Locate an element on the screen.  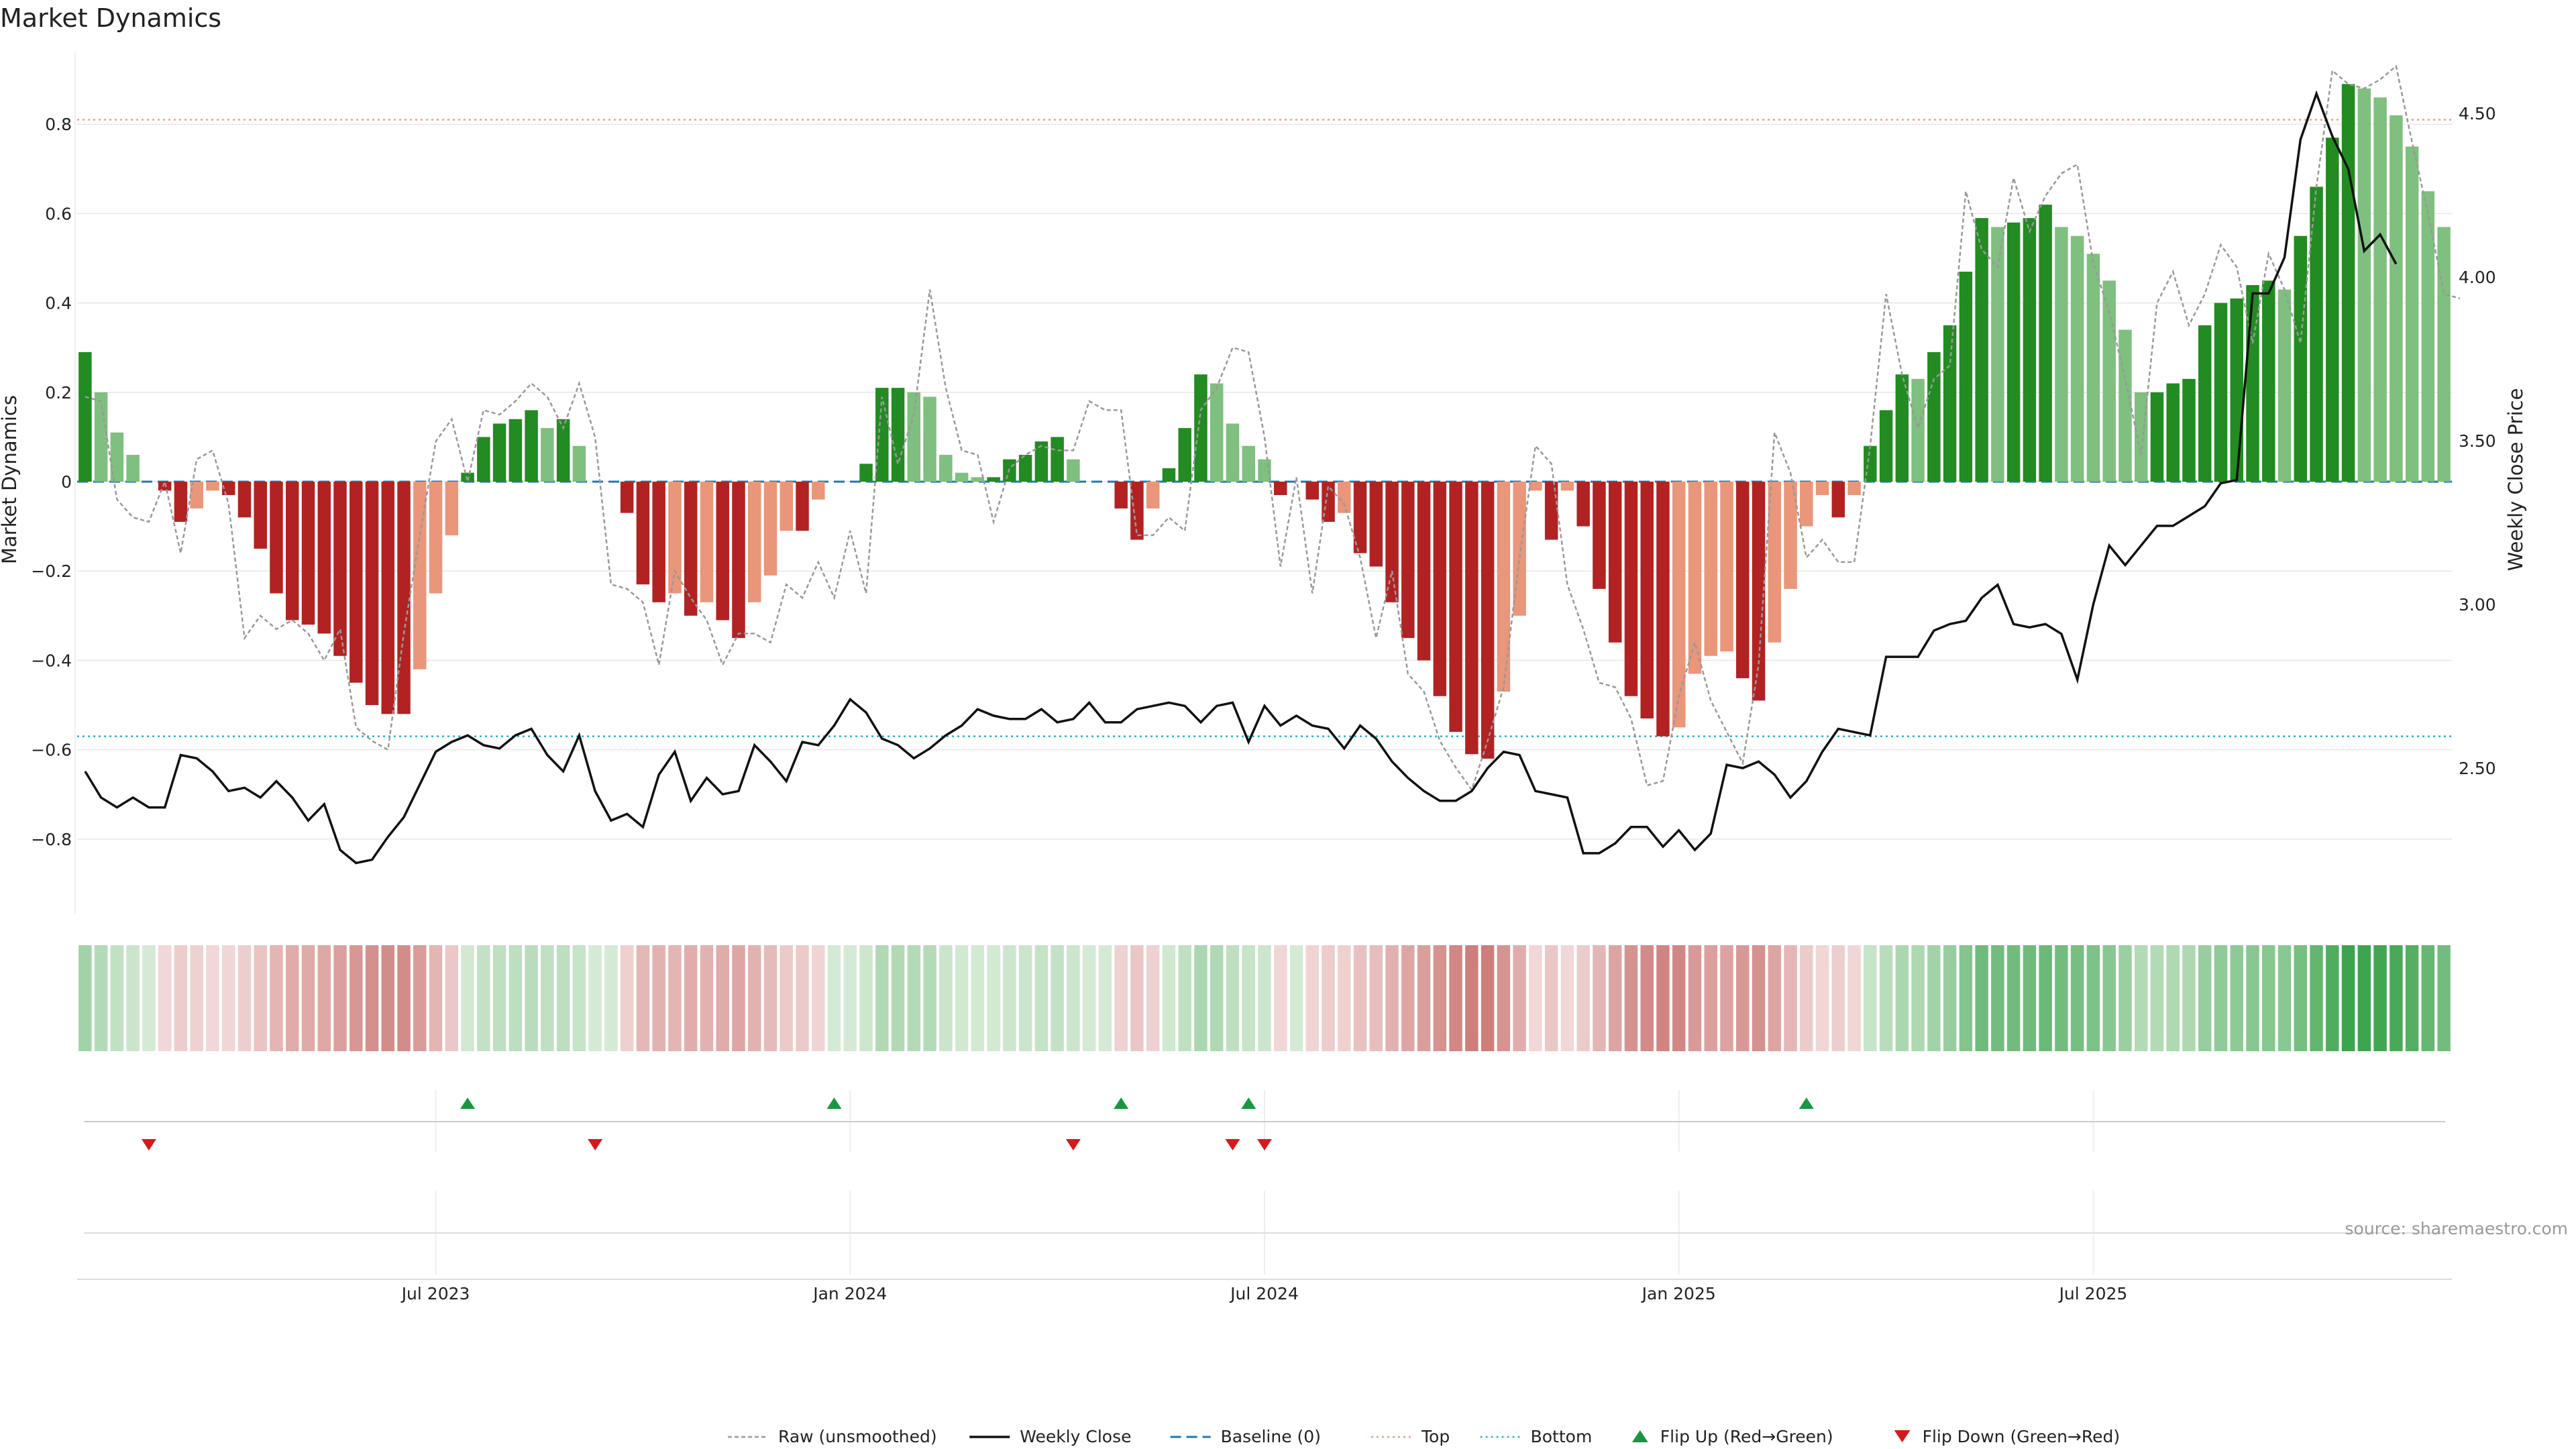
flip-down-marker is located at coordinates (1264, 1144).